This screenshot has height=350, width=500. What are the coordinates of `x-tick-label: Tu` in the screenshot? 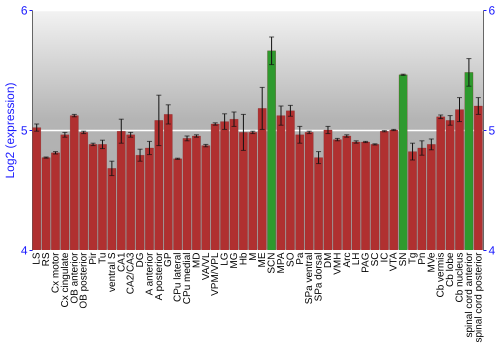 It's located at (102, 258).